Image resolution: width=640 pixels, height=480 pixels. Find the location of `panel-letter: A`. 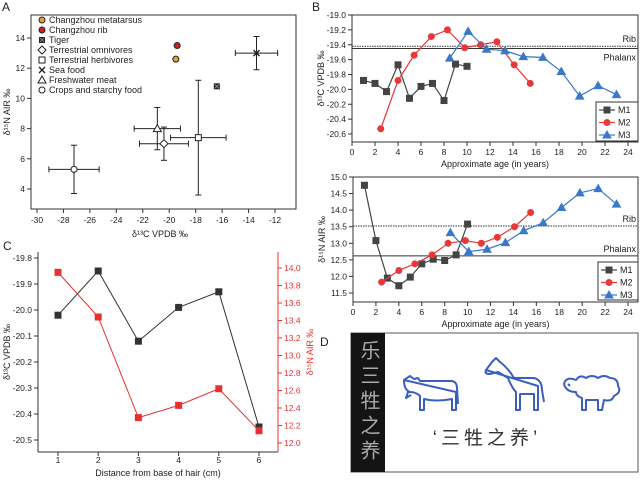

panel-letter: A is located at coordinates (6, 7).